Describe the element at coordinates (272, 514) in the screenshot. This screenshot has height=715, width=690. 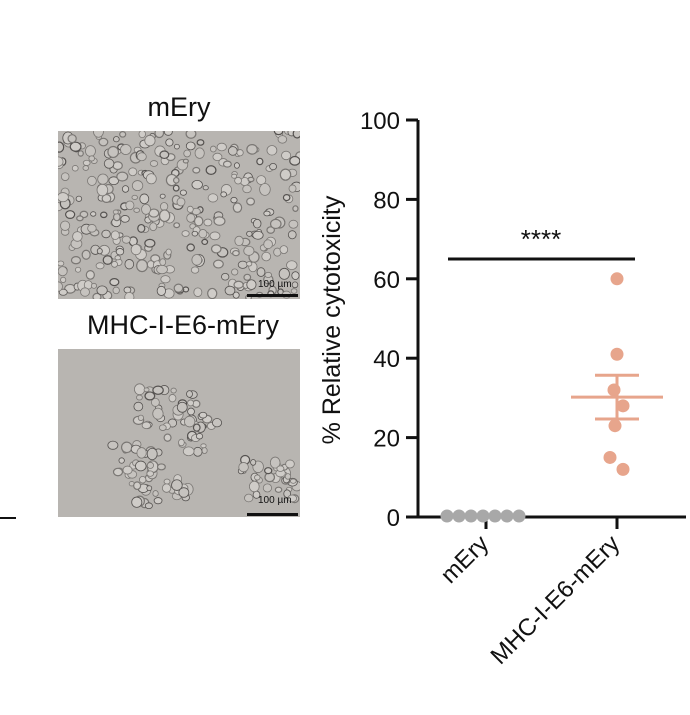
I see `scale-bar-mhc` at that location.